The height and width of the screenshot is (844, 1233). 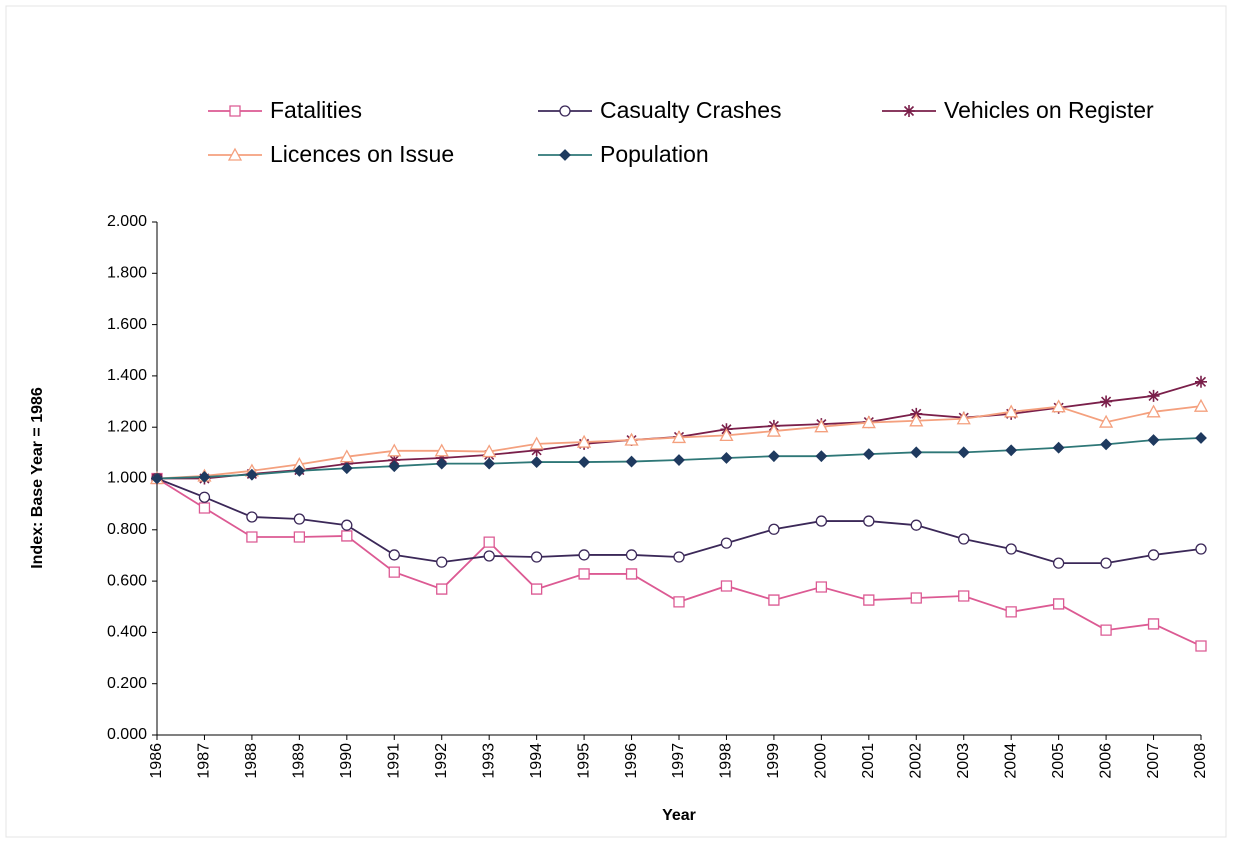 I want to click on y-tick-label: 0.400, so click(x=127, y=632).